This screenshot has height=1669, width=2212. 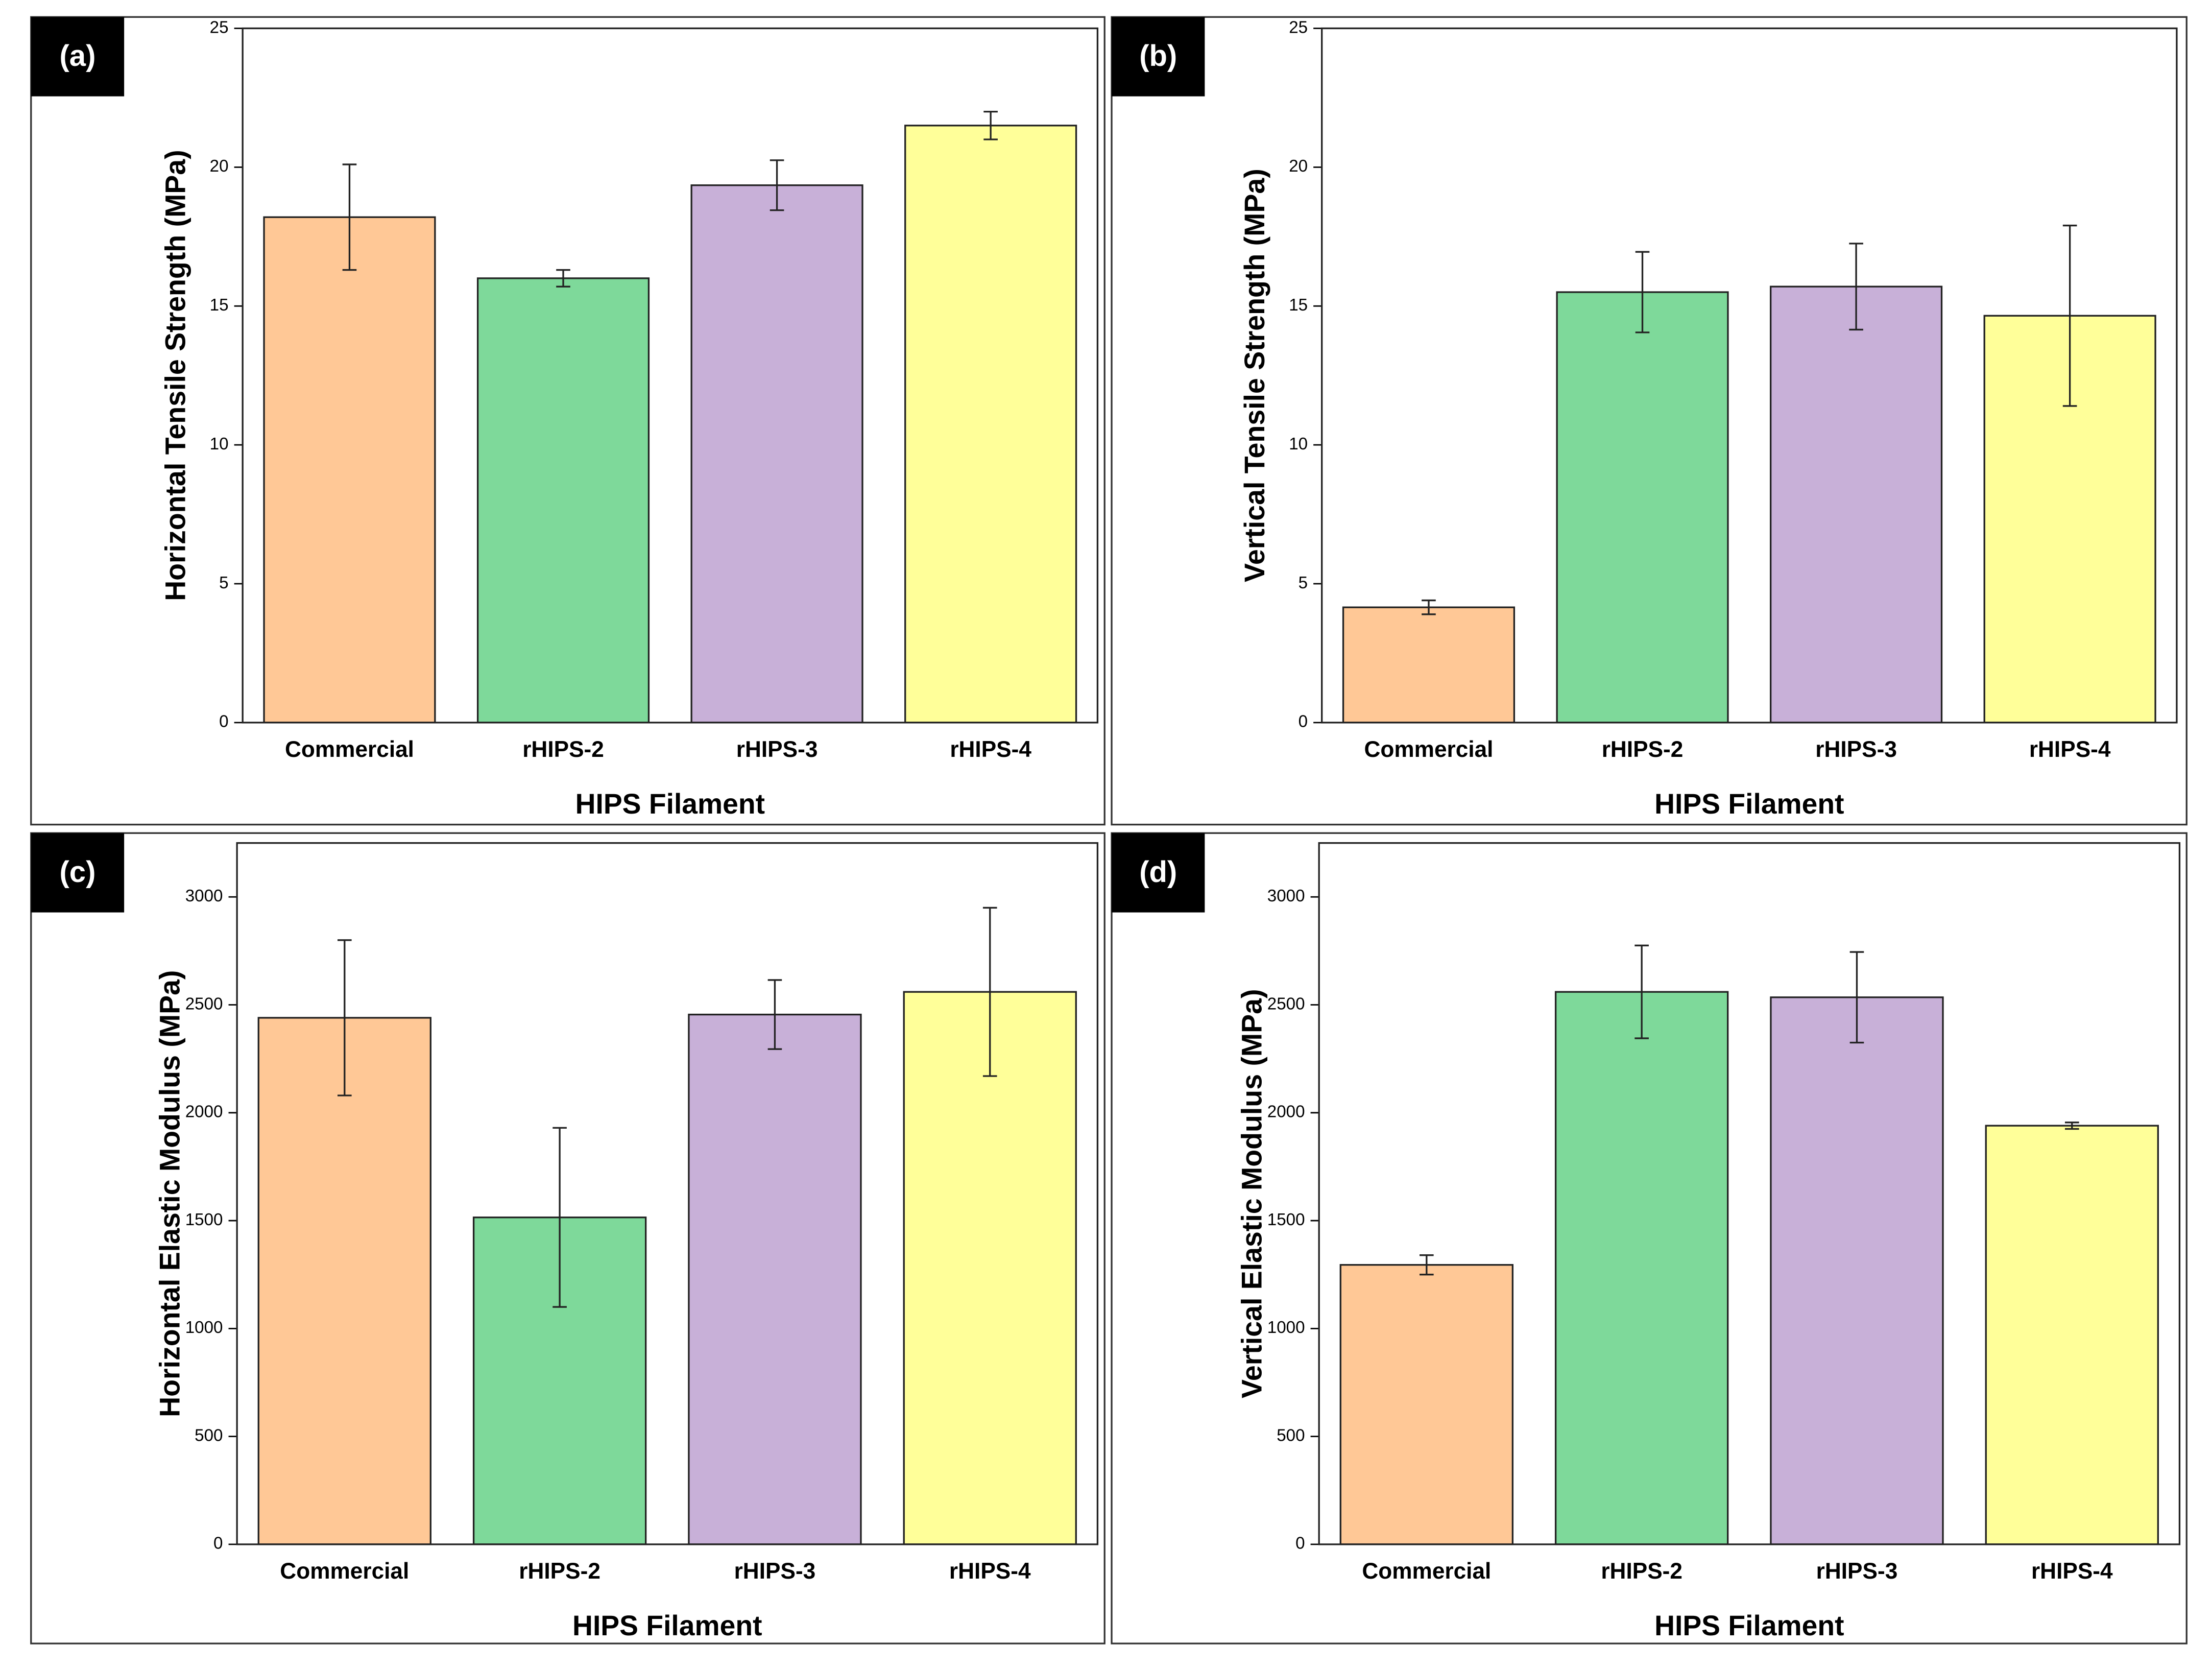 I want to click on panel-label: (b), so click(x=1158, y=56).